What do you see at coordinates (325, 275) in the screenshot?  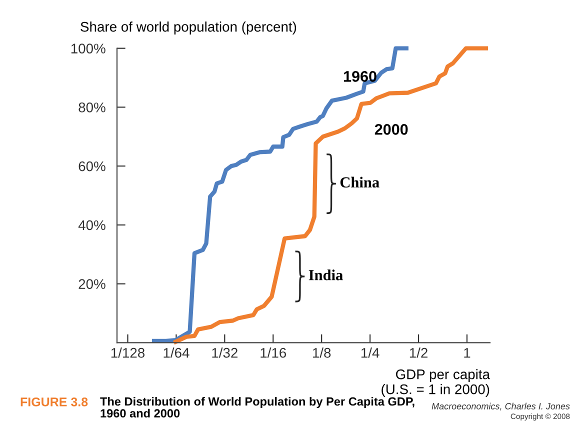 I see `annotation: India` at bounding box center [325, 275].